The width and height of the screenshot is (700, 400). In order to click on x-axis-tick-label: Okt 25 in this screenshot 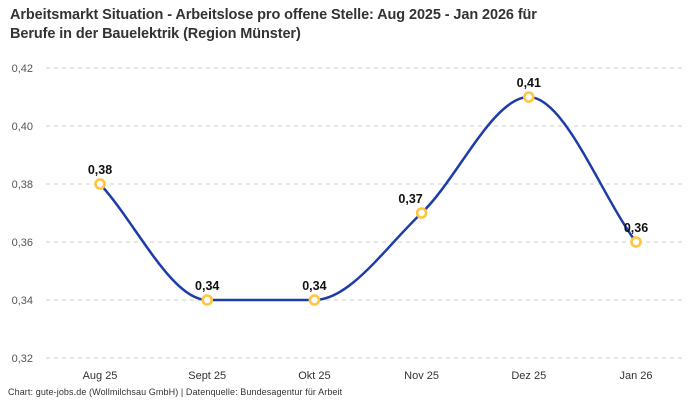, I will do `click(314, 376)`.